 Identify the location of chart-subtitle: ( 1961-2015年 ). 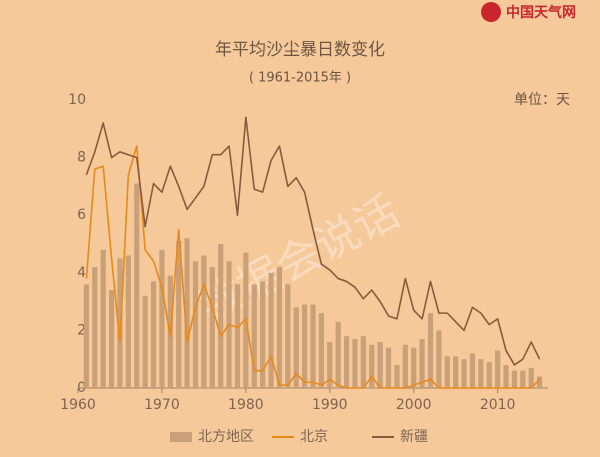
(300, 78).